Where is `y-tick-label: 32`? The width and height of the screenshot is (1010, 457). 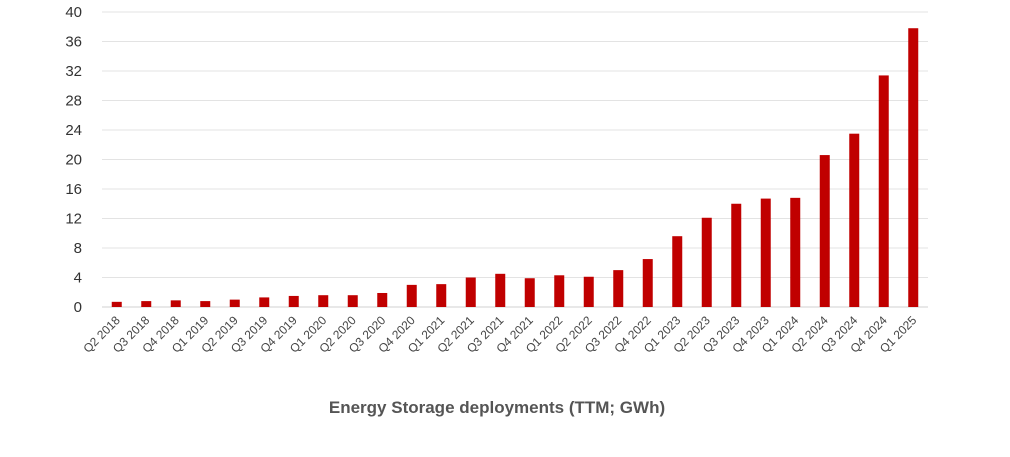 y-tick-label: 32 is located at coordinates (73, 71).